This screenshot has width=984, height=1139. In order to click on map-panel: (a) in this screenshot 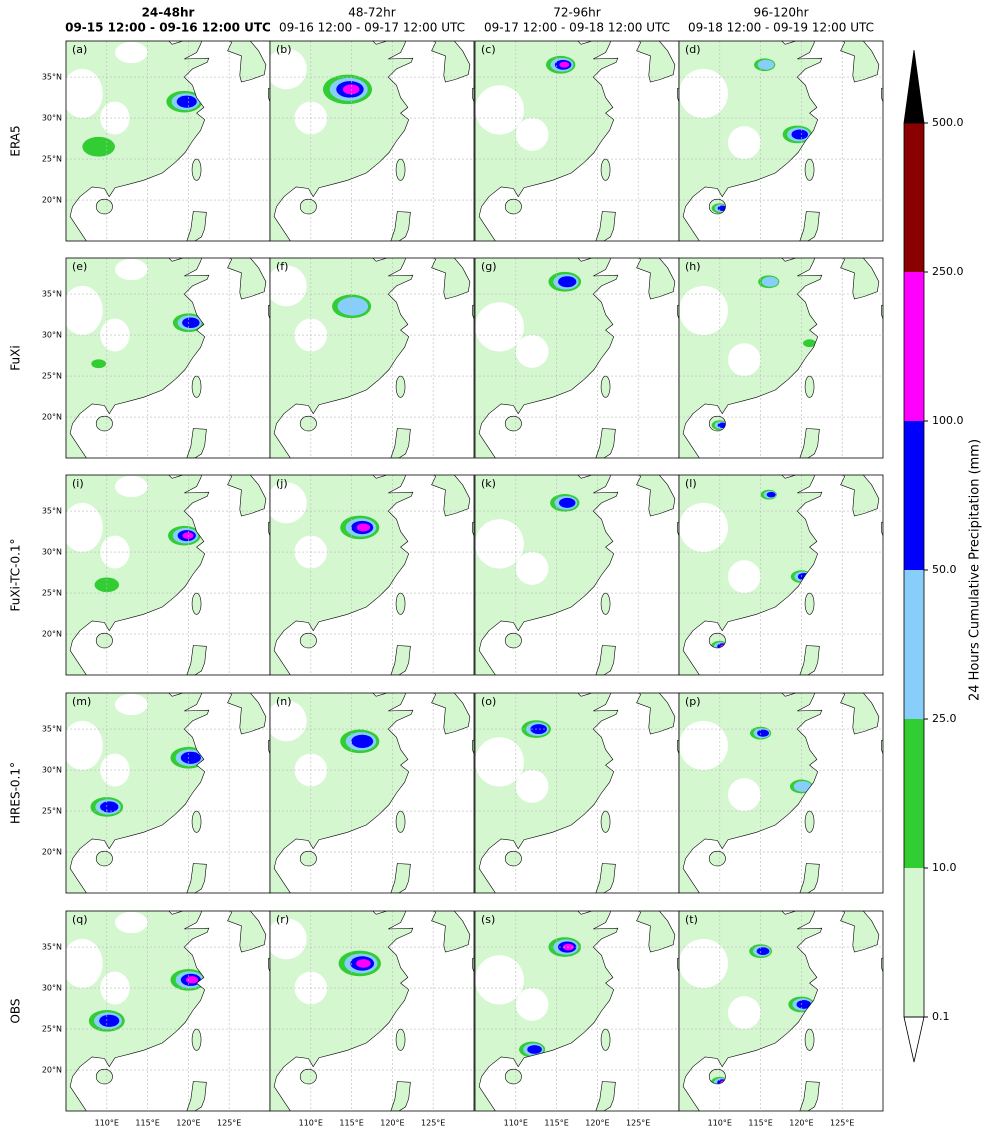, I will do `click(168, 141)`.